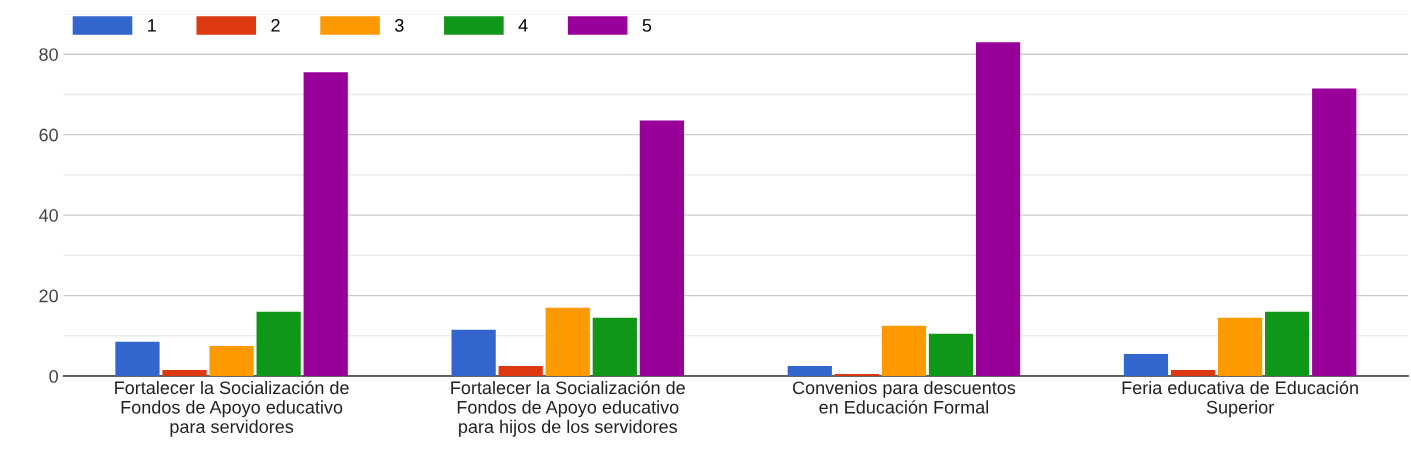  I want to click on legend-label: 4, so click(523, 25).